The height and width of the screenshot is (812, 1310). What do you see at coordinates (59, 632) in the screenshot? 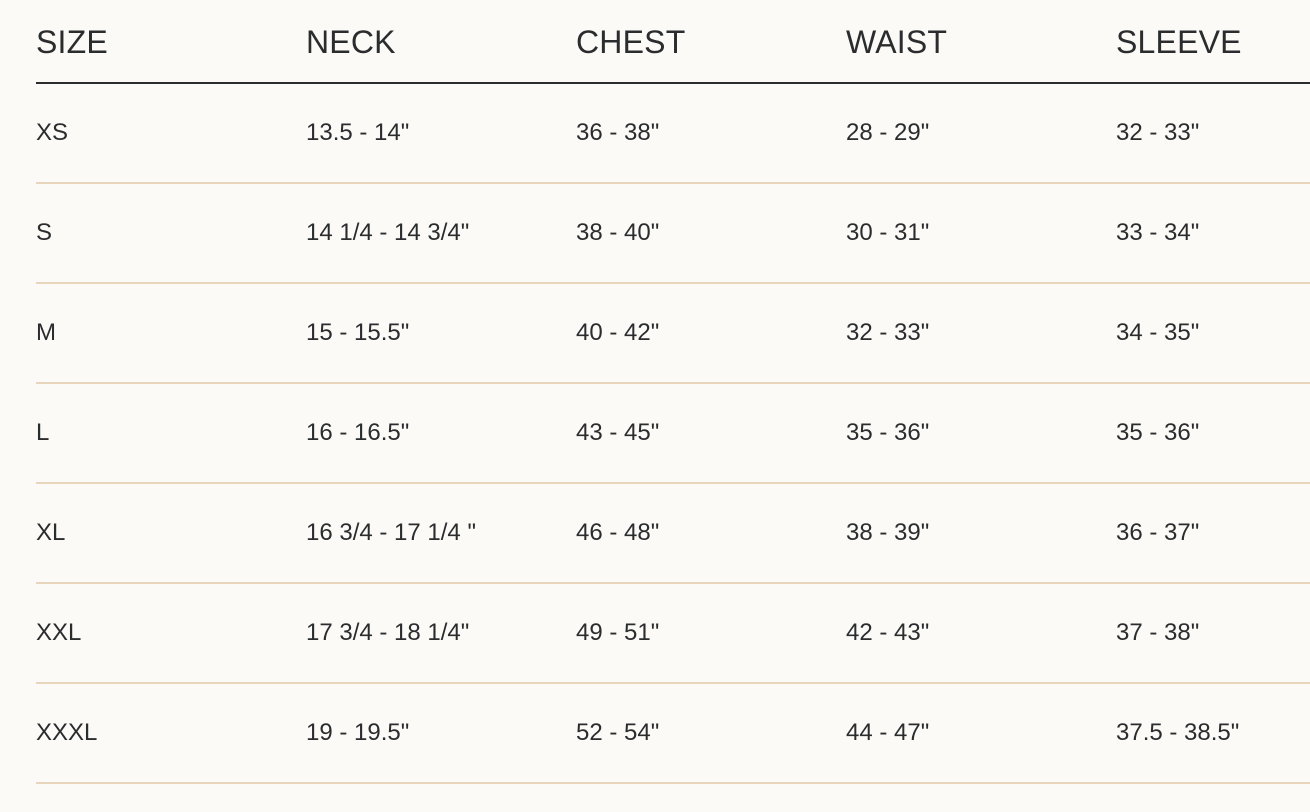
I see `cell-size: XXL` at bounding box center [59, 632].